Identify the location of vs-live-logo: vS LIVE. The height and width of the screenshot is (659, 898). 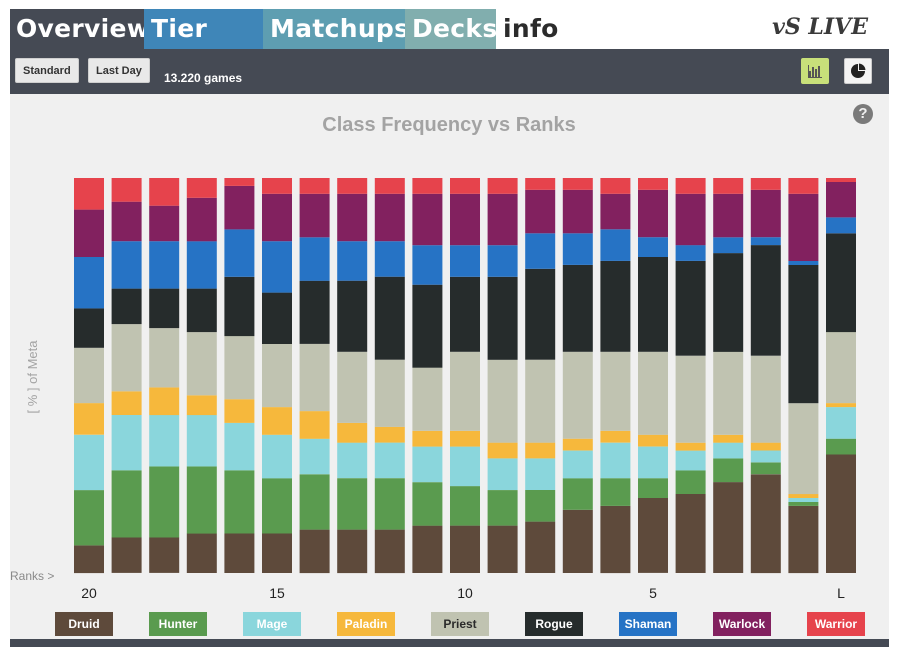
(820, 27).